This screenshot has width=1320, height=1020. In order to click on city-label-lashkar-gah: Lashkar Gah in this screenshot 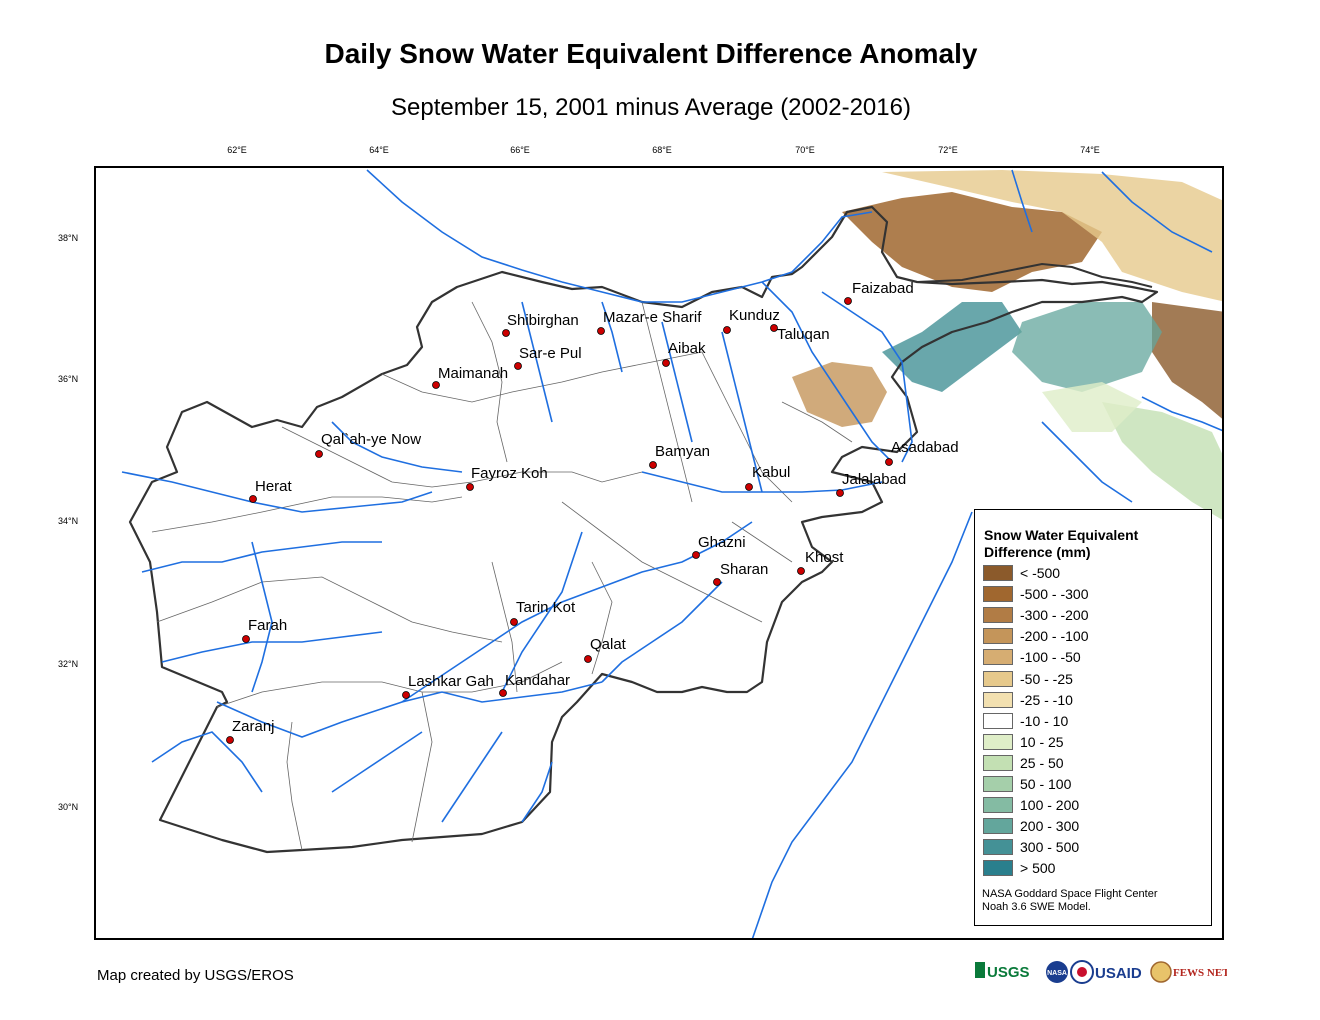, I will do `click(451, 681)`.